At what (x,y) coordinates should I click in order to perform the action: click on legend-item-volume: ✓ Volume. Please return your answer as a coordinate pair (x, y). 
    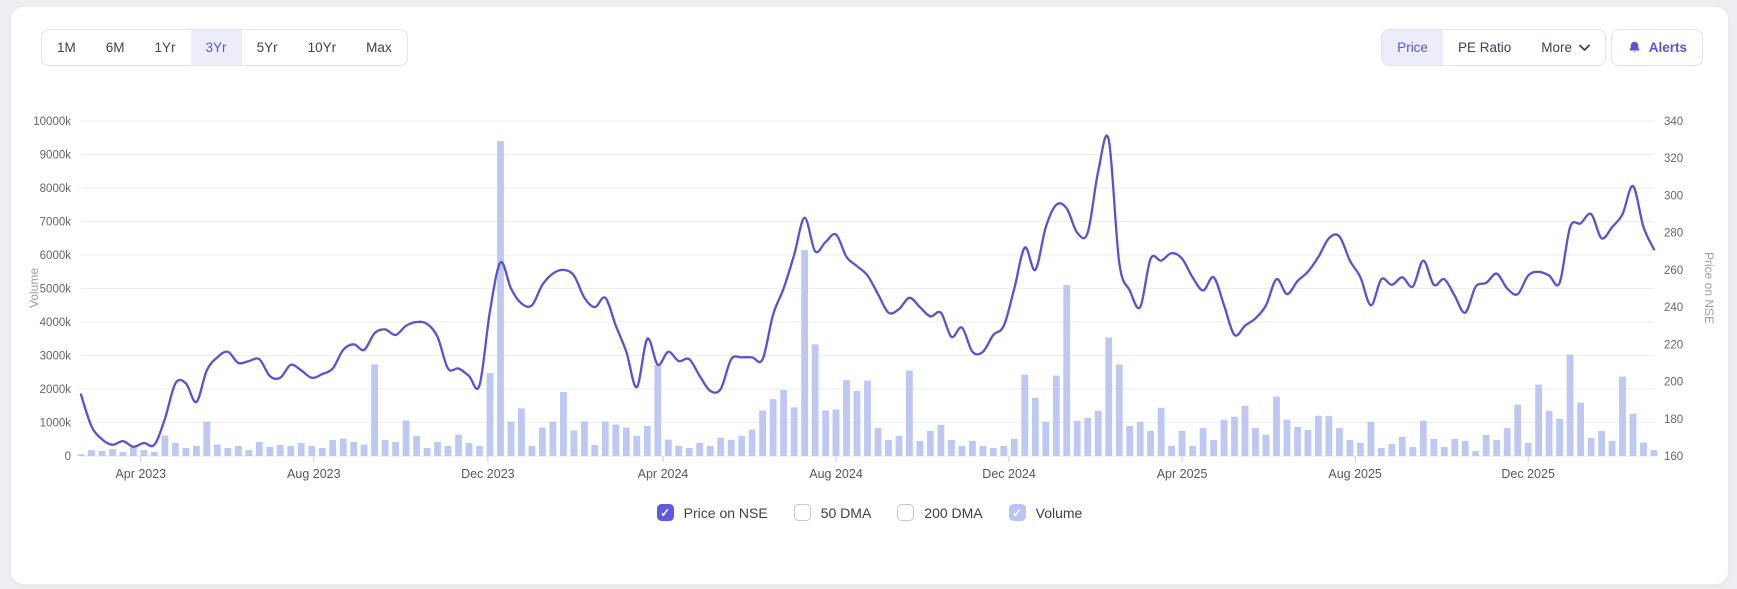
    Looking at the image, I should click on (1045, 512).